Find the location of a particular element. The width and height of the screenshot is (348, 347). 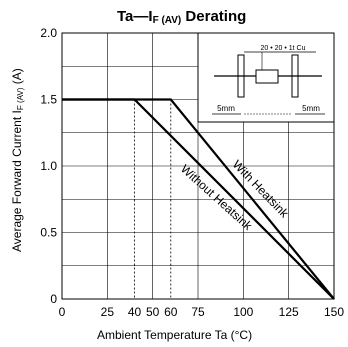

x-tick-label-0: 0 is located at coordinates (62, 312).